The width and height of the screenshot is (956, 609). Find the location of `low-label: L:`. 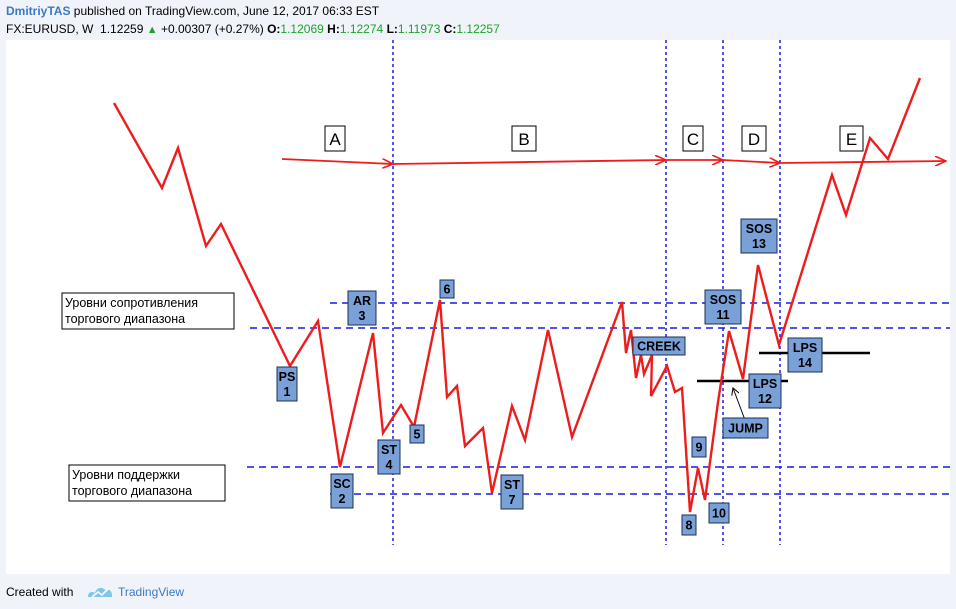

low-label: L: is located at coordinates (392, 29).